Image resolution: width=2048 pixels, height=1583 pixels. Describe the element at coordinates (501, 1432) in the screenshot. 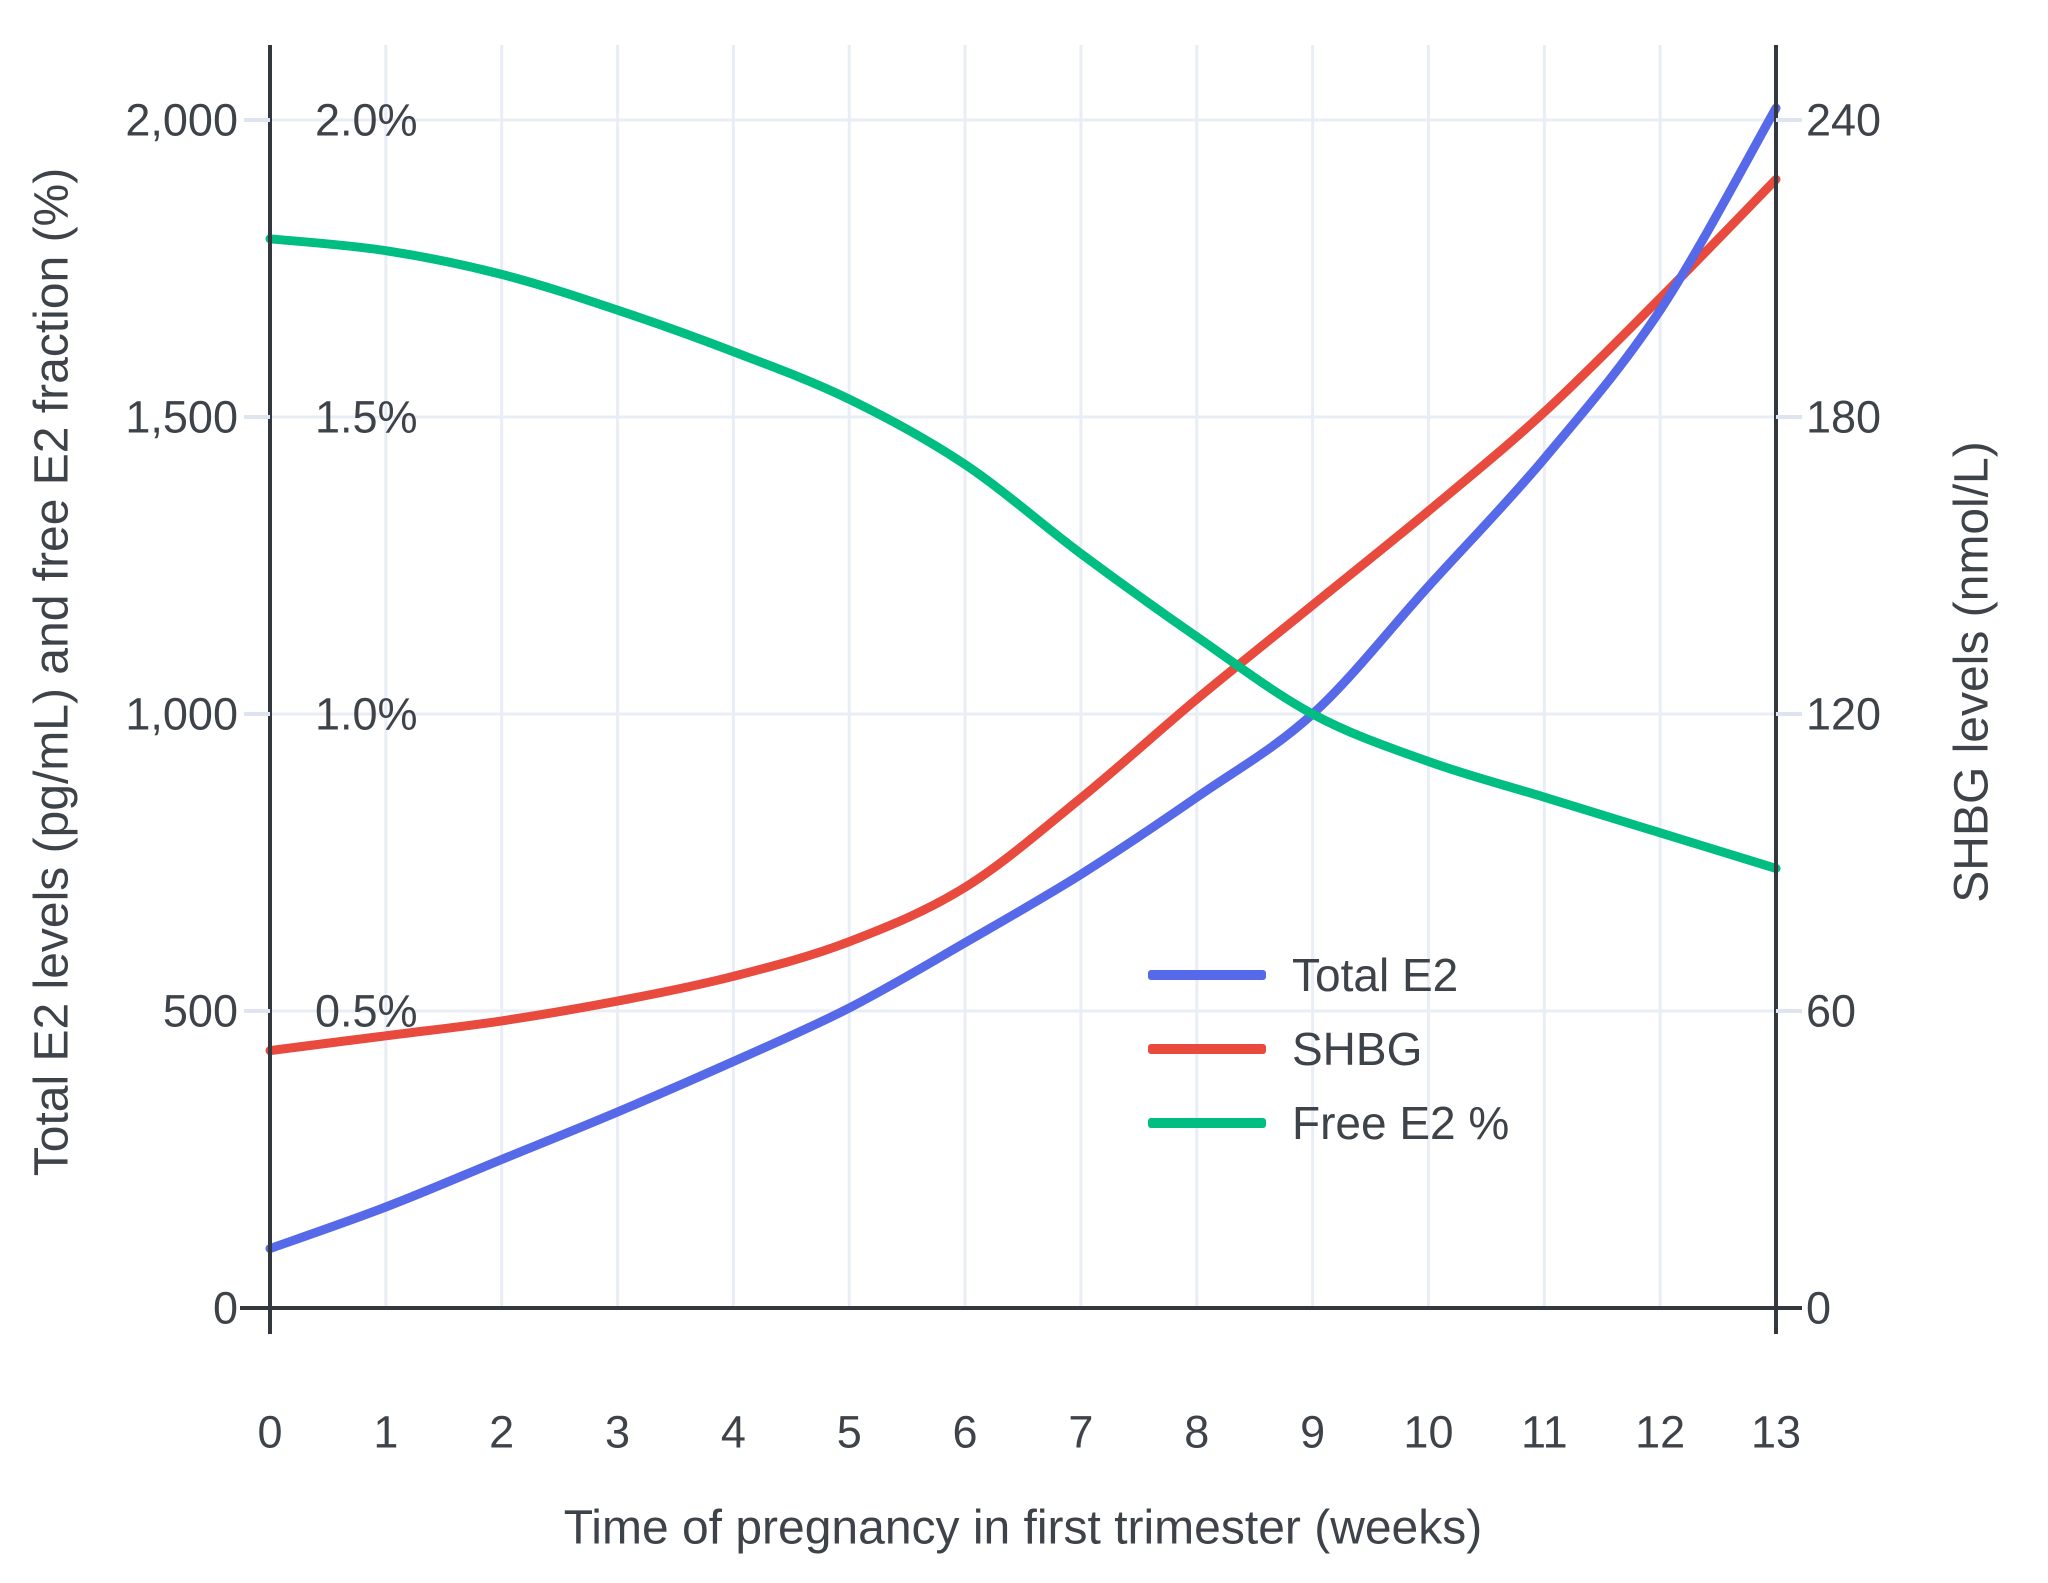

I see `x-tick-label-2: 2` at that location.